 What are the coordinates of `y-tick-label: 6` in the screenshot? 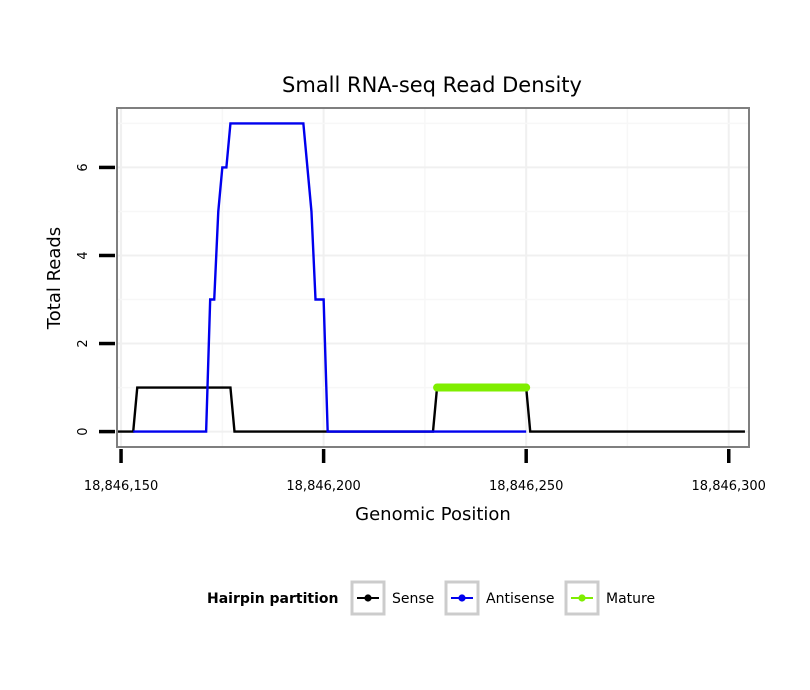 It's located at (83, 167).